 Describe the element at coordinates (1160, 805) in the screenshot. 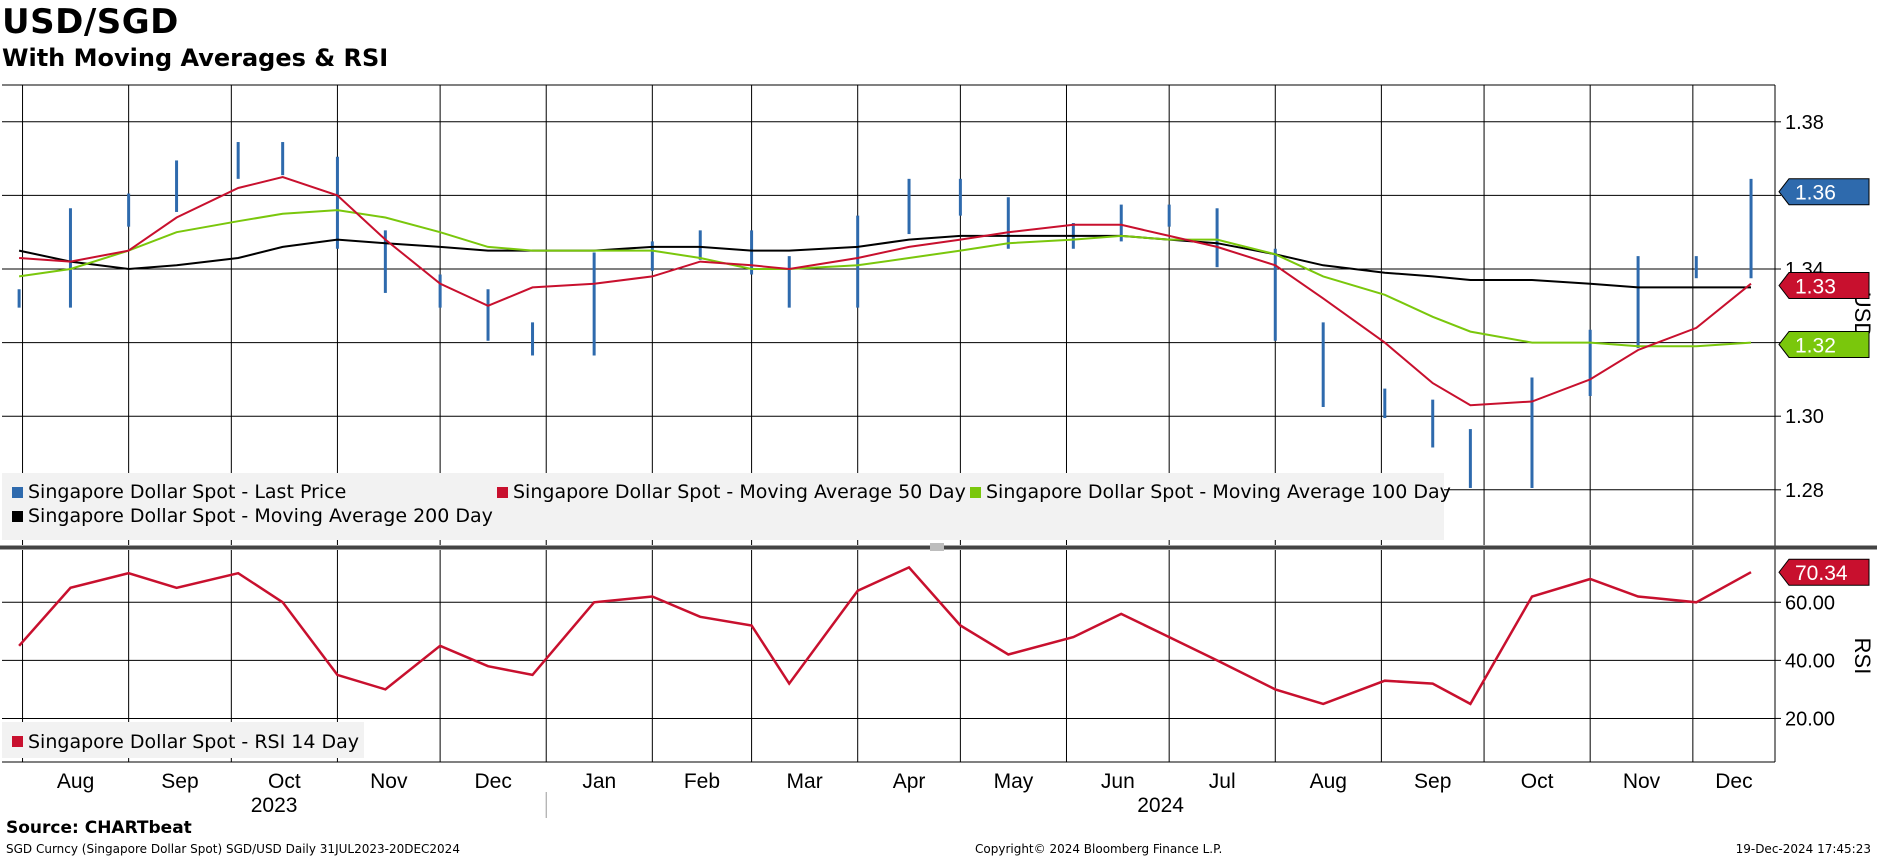

I see `x-year-label: 2024` at that location.